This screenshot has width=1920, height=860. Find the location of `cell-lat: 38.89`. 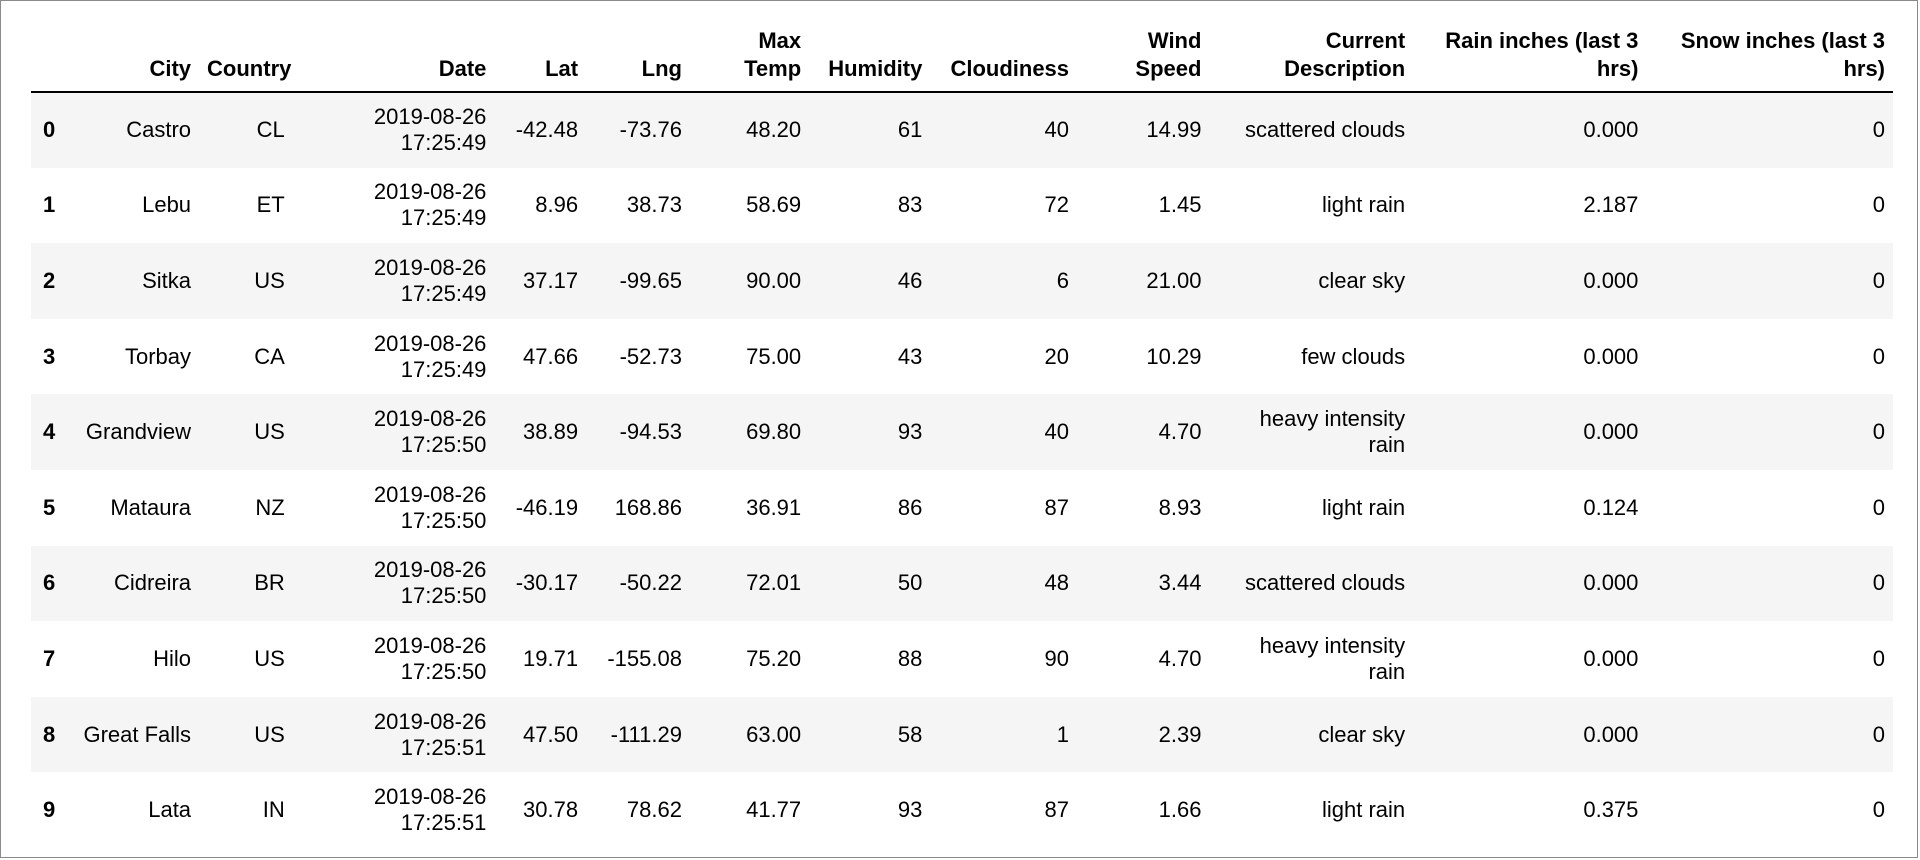

cell-lat: 38.89 is located at coordinates (551, 432).